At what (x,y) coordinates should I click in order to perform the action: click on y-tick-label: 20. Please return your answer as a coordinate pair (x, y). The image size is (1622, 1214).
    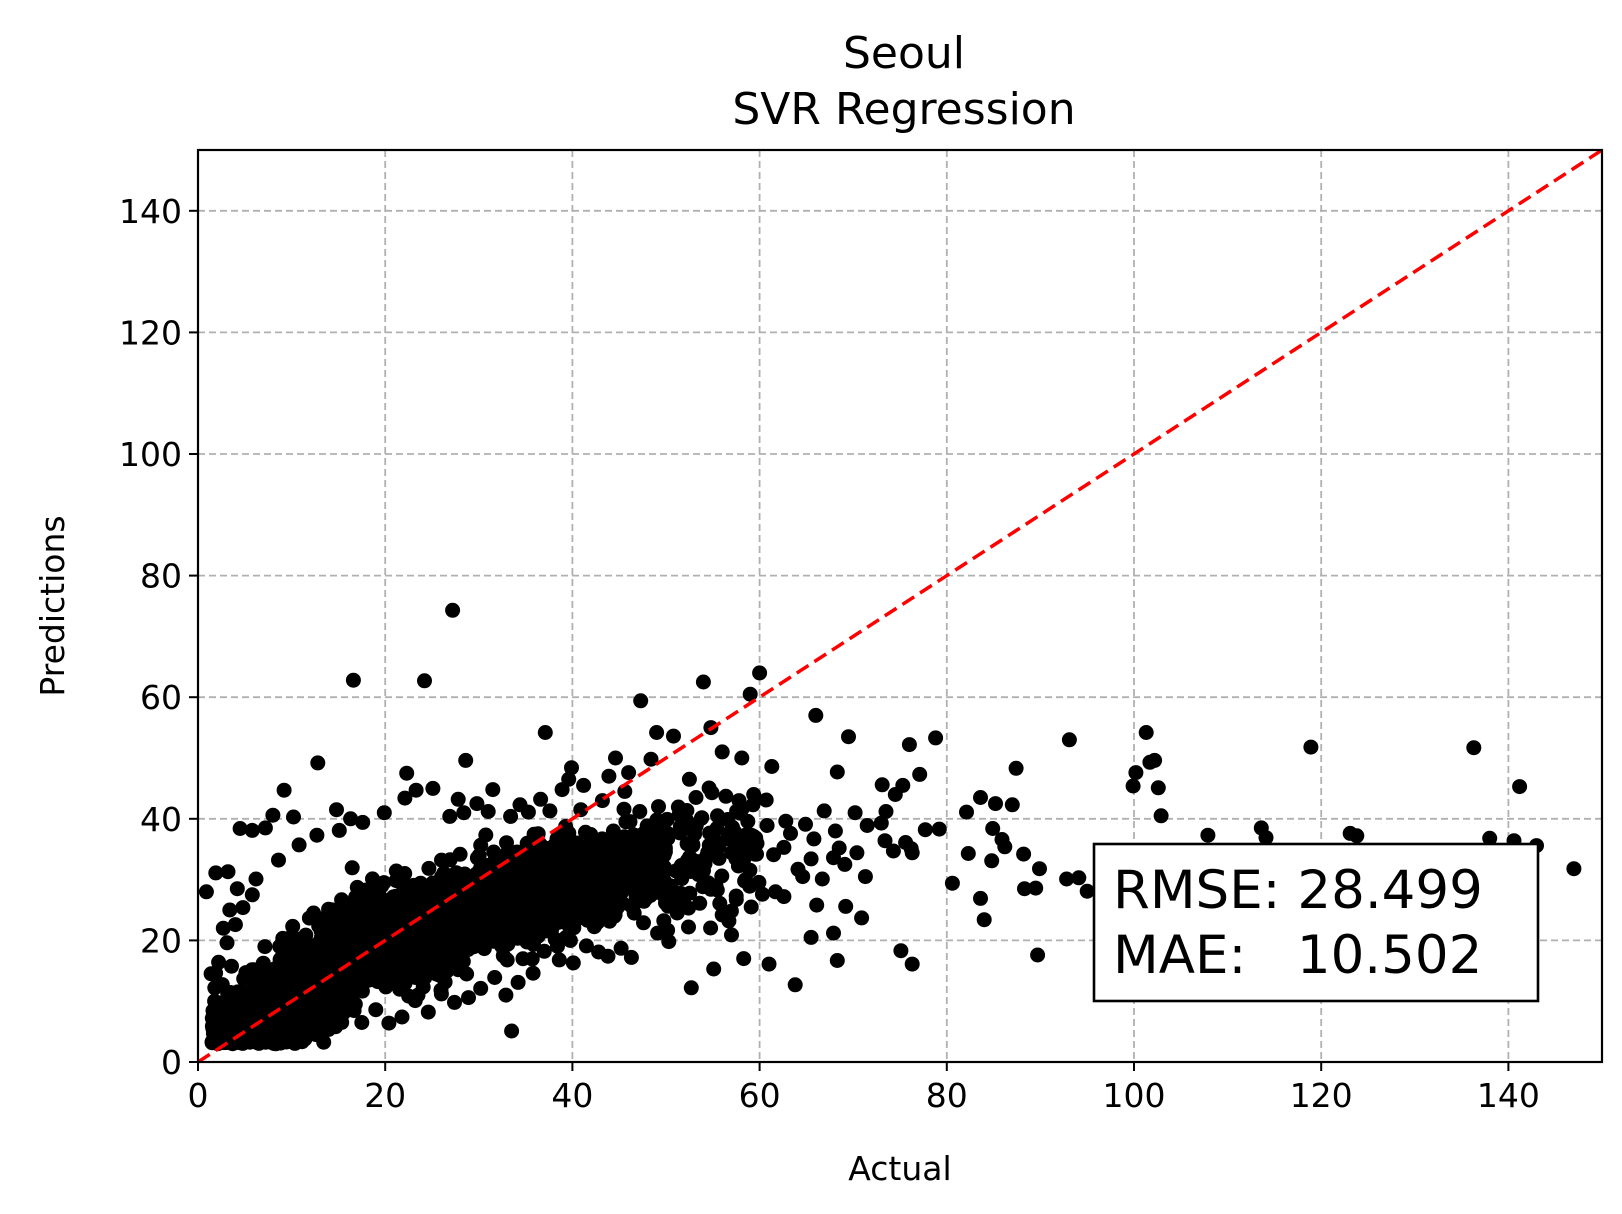
    Looking at the image, I should click on (161, 940).